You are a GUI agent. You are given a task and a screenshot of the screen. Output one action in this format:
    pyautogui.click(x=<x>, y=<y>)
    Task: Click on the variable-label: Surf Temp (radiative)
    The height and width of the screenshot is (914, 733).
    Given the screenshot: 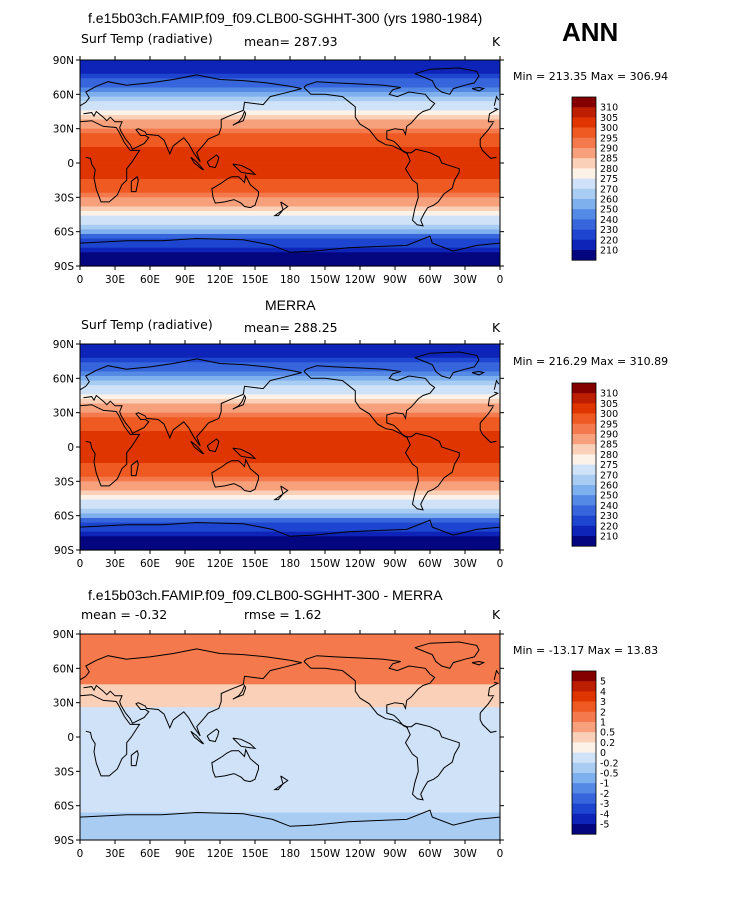 What is the action you would take?
    pyautogui.click(x=147, y=38)
    